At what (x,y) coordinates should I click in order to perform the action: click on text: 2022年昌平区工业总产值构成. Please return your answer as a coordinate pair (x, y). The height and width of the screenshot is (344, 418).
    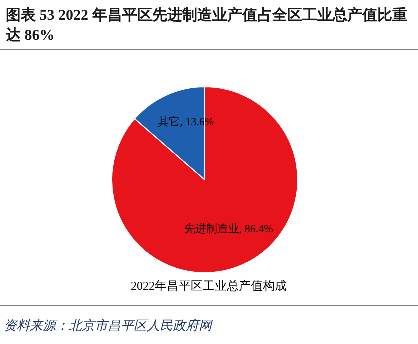
    Looking at the image, I should click on (209, 286).